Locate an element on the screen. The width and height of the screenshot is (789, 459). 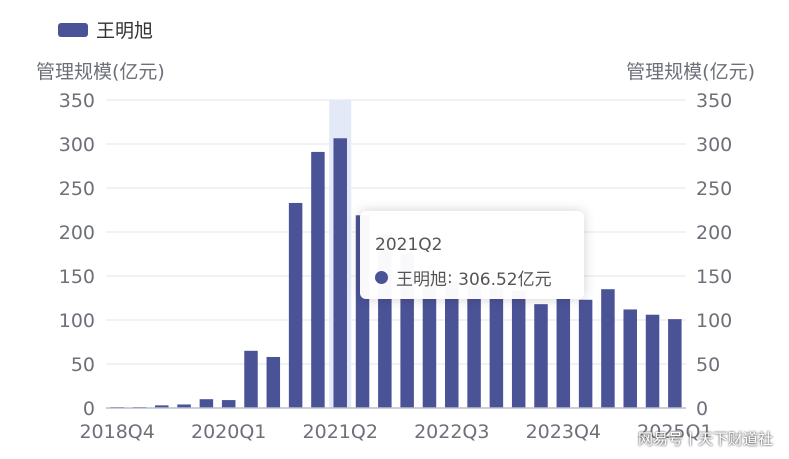
y-tick-label-left: 0 is located at coordinates (89, 409).